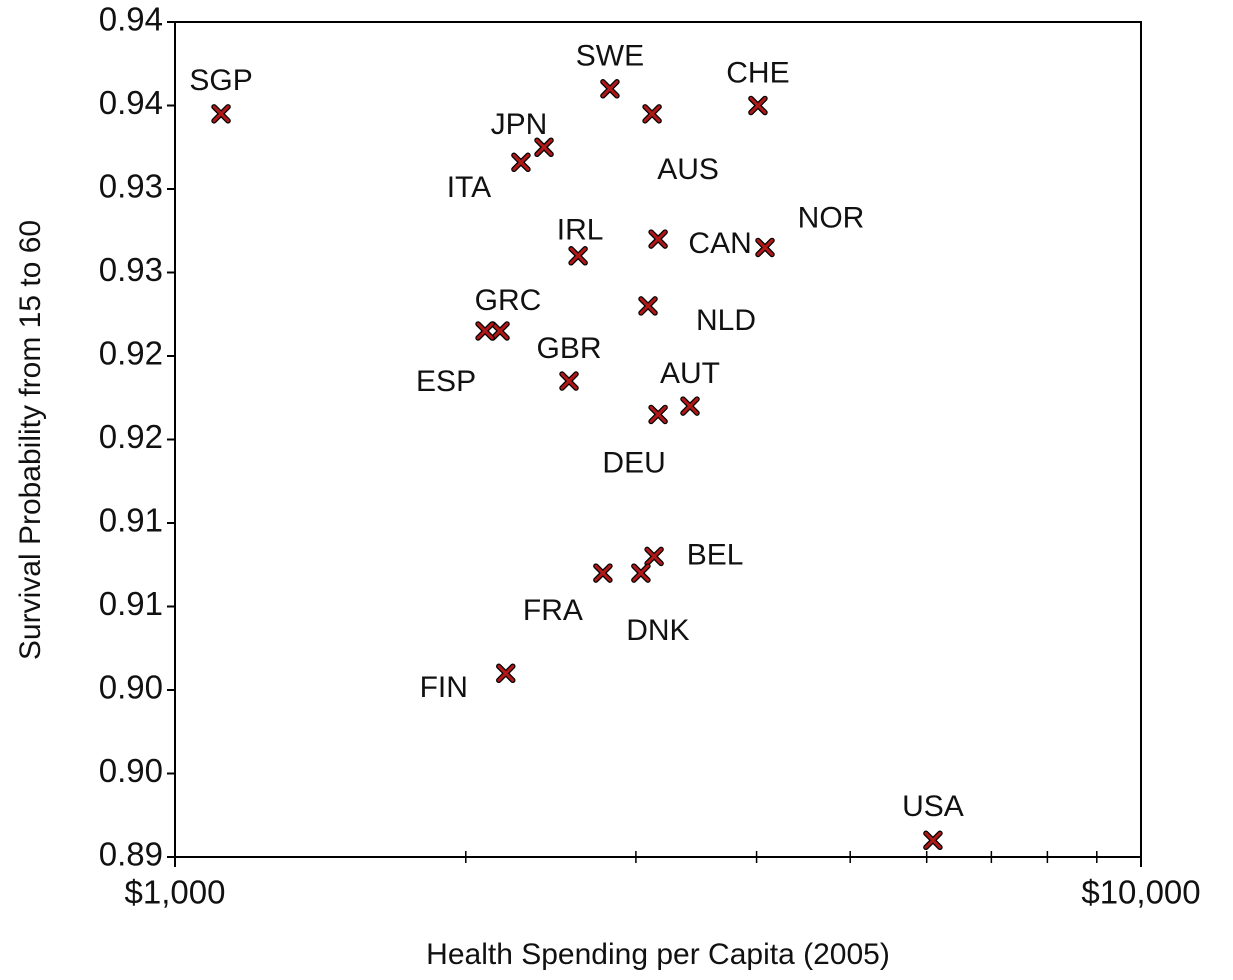 The image size is (1233, 980). What do you see at coordinates (469, 187) in the screenshot?
I see `point-label: ITA` at bounding box center [469, 187].